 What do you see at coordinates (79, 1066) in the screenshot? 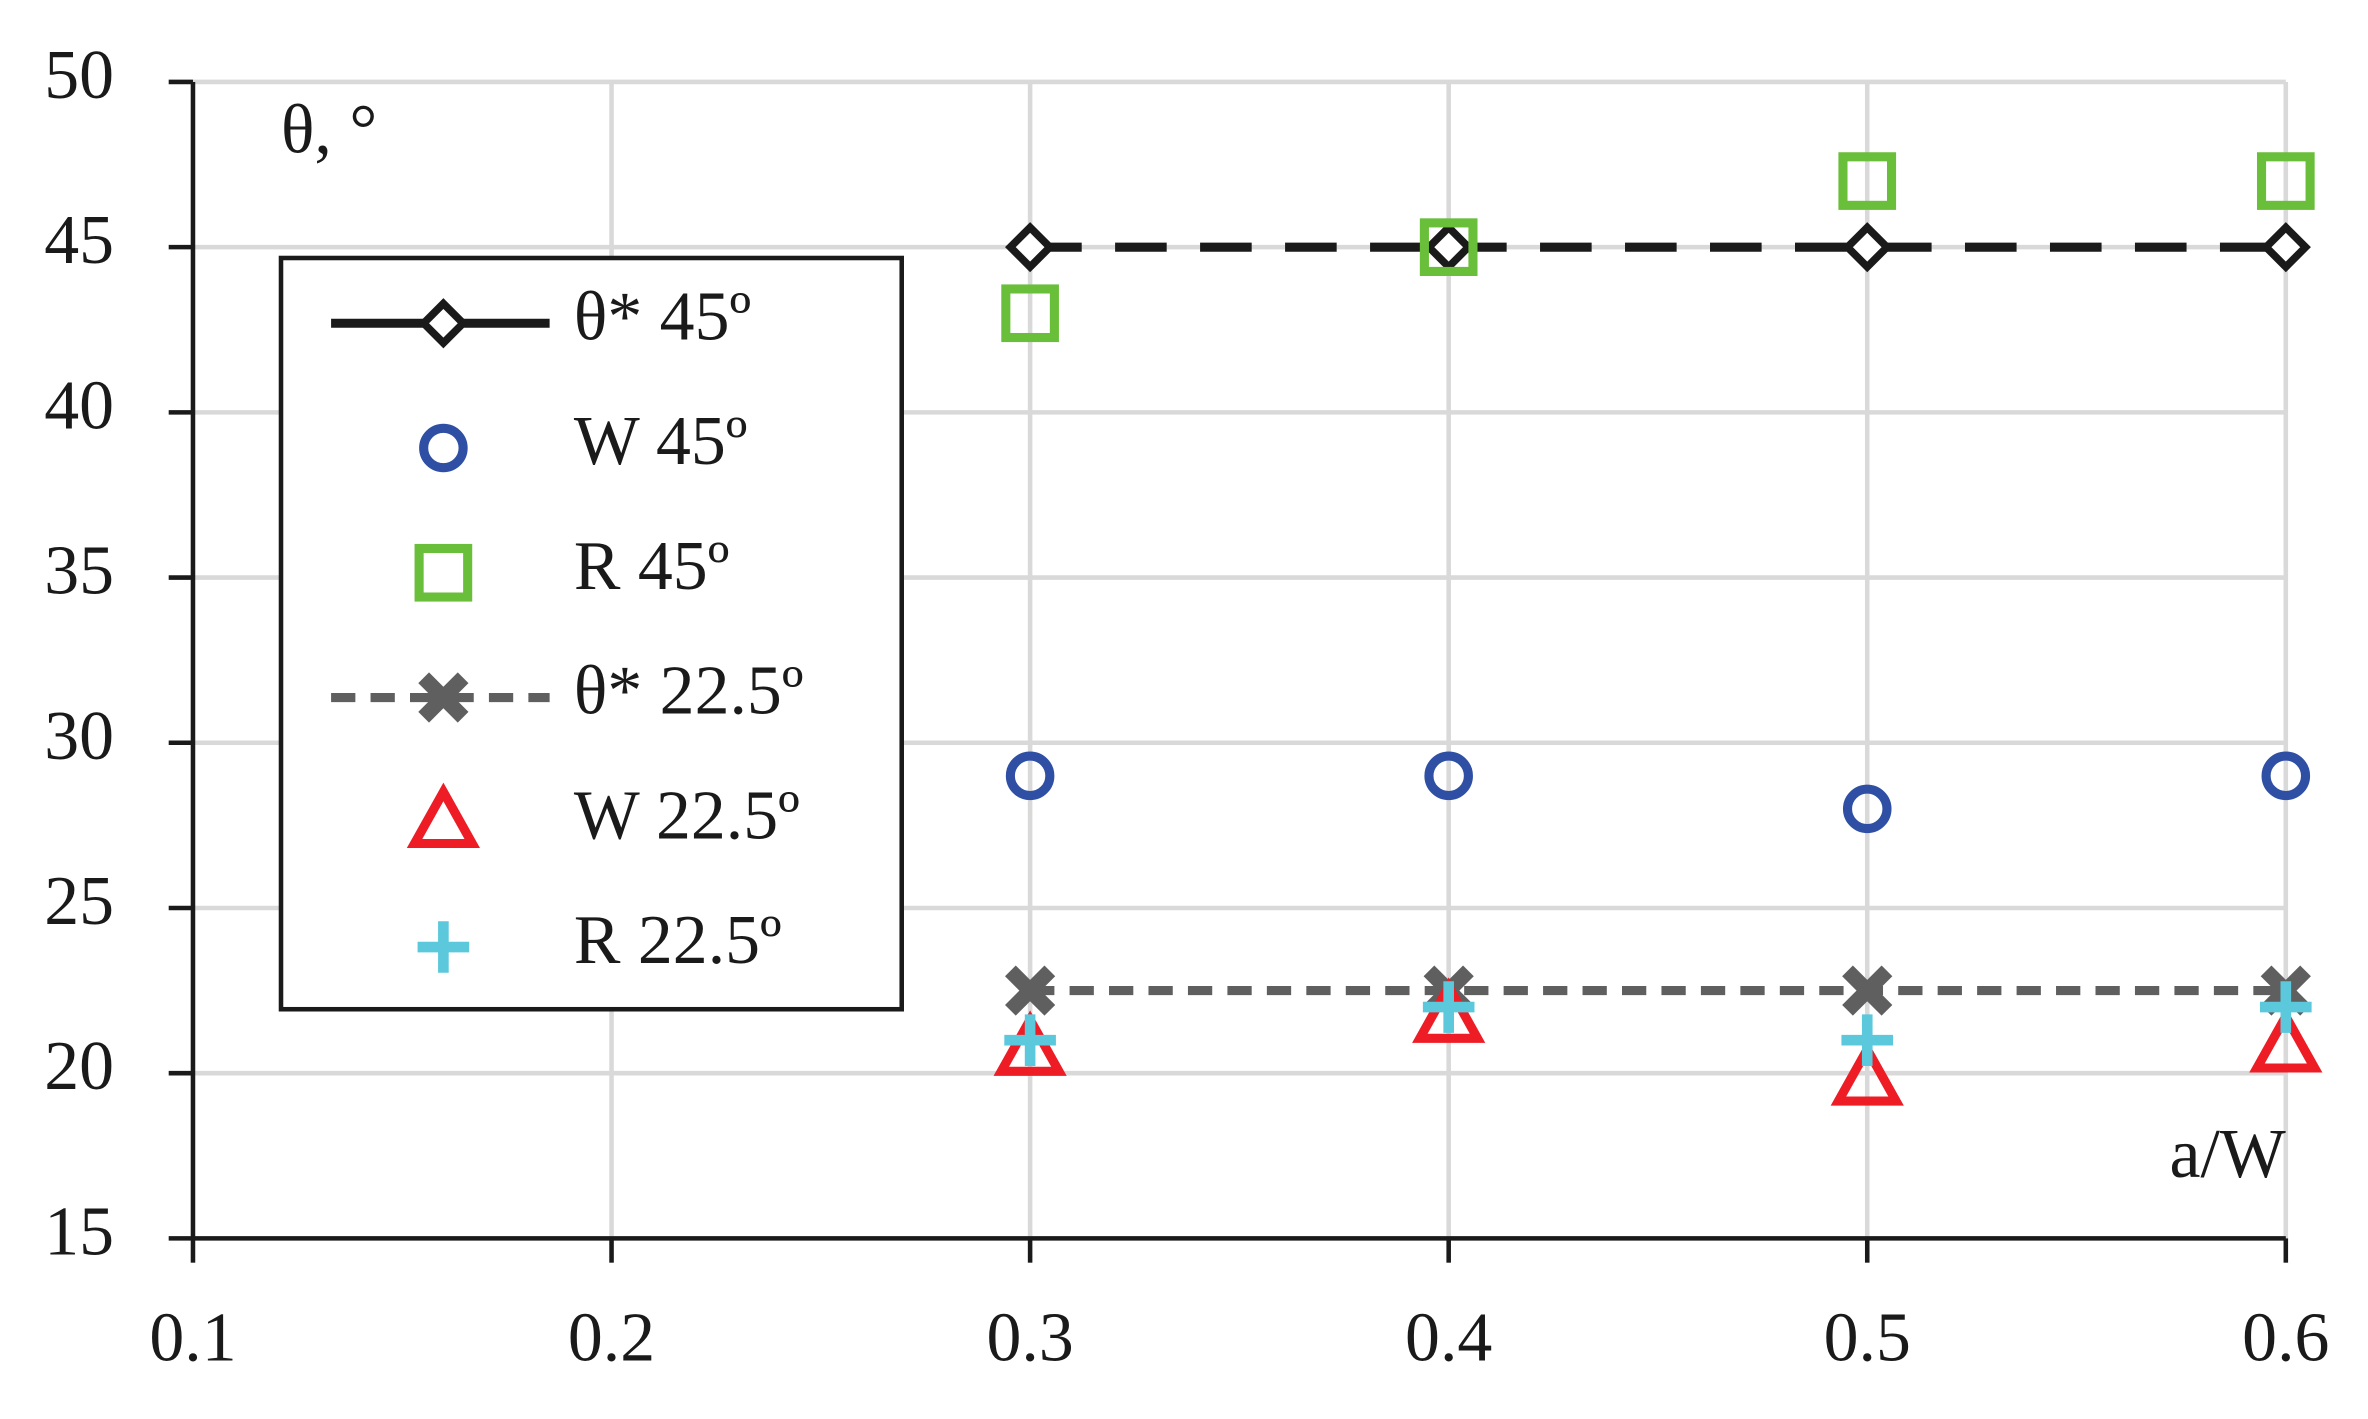
I see `y-tick-label: 20` at bounding box center [79, 1066].